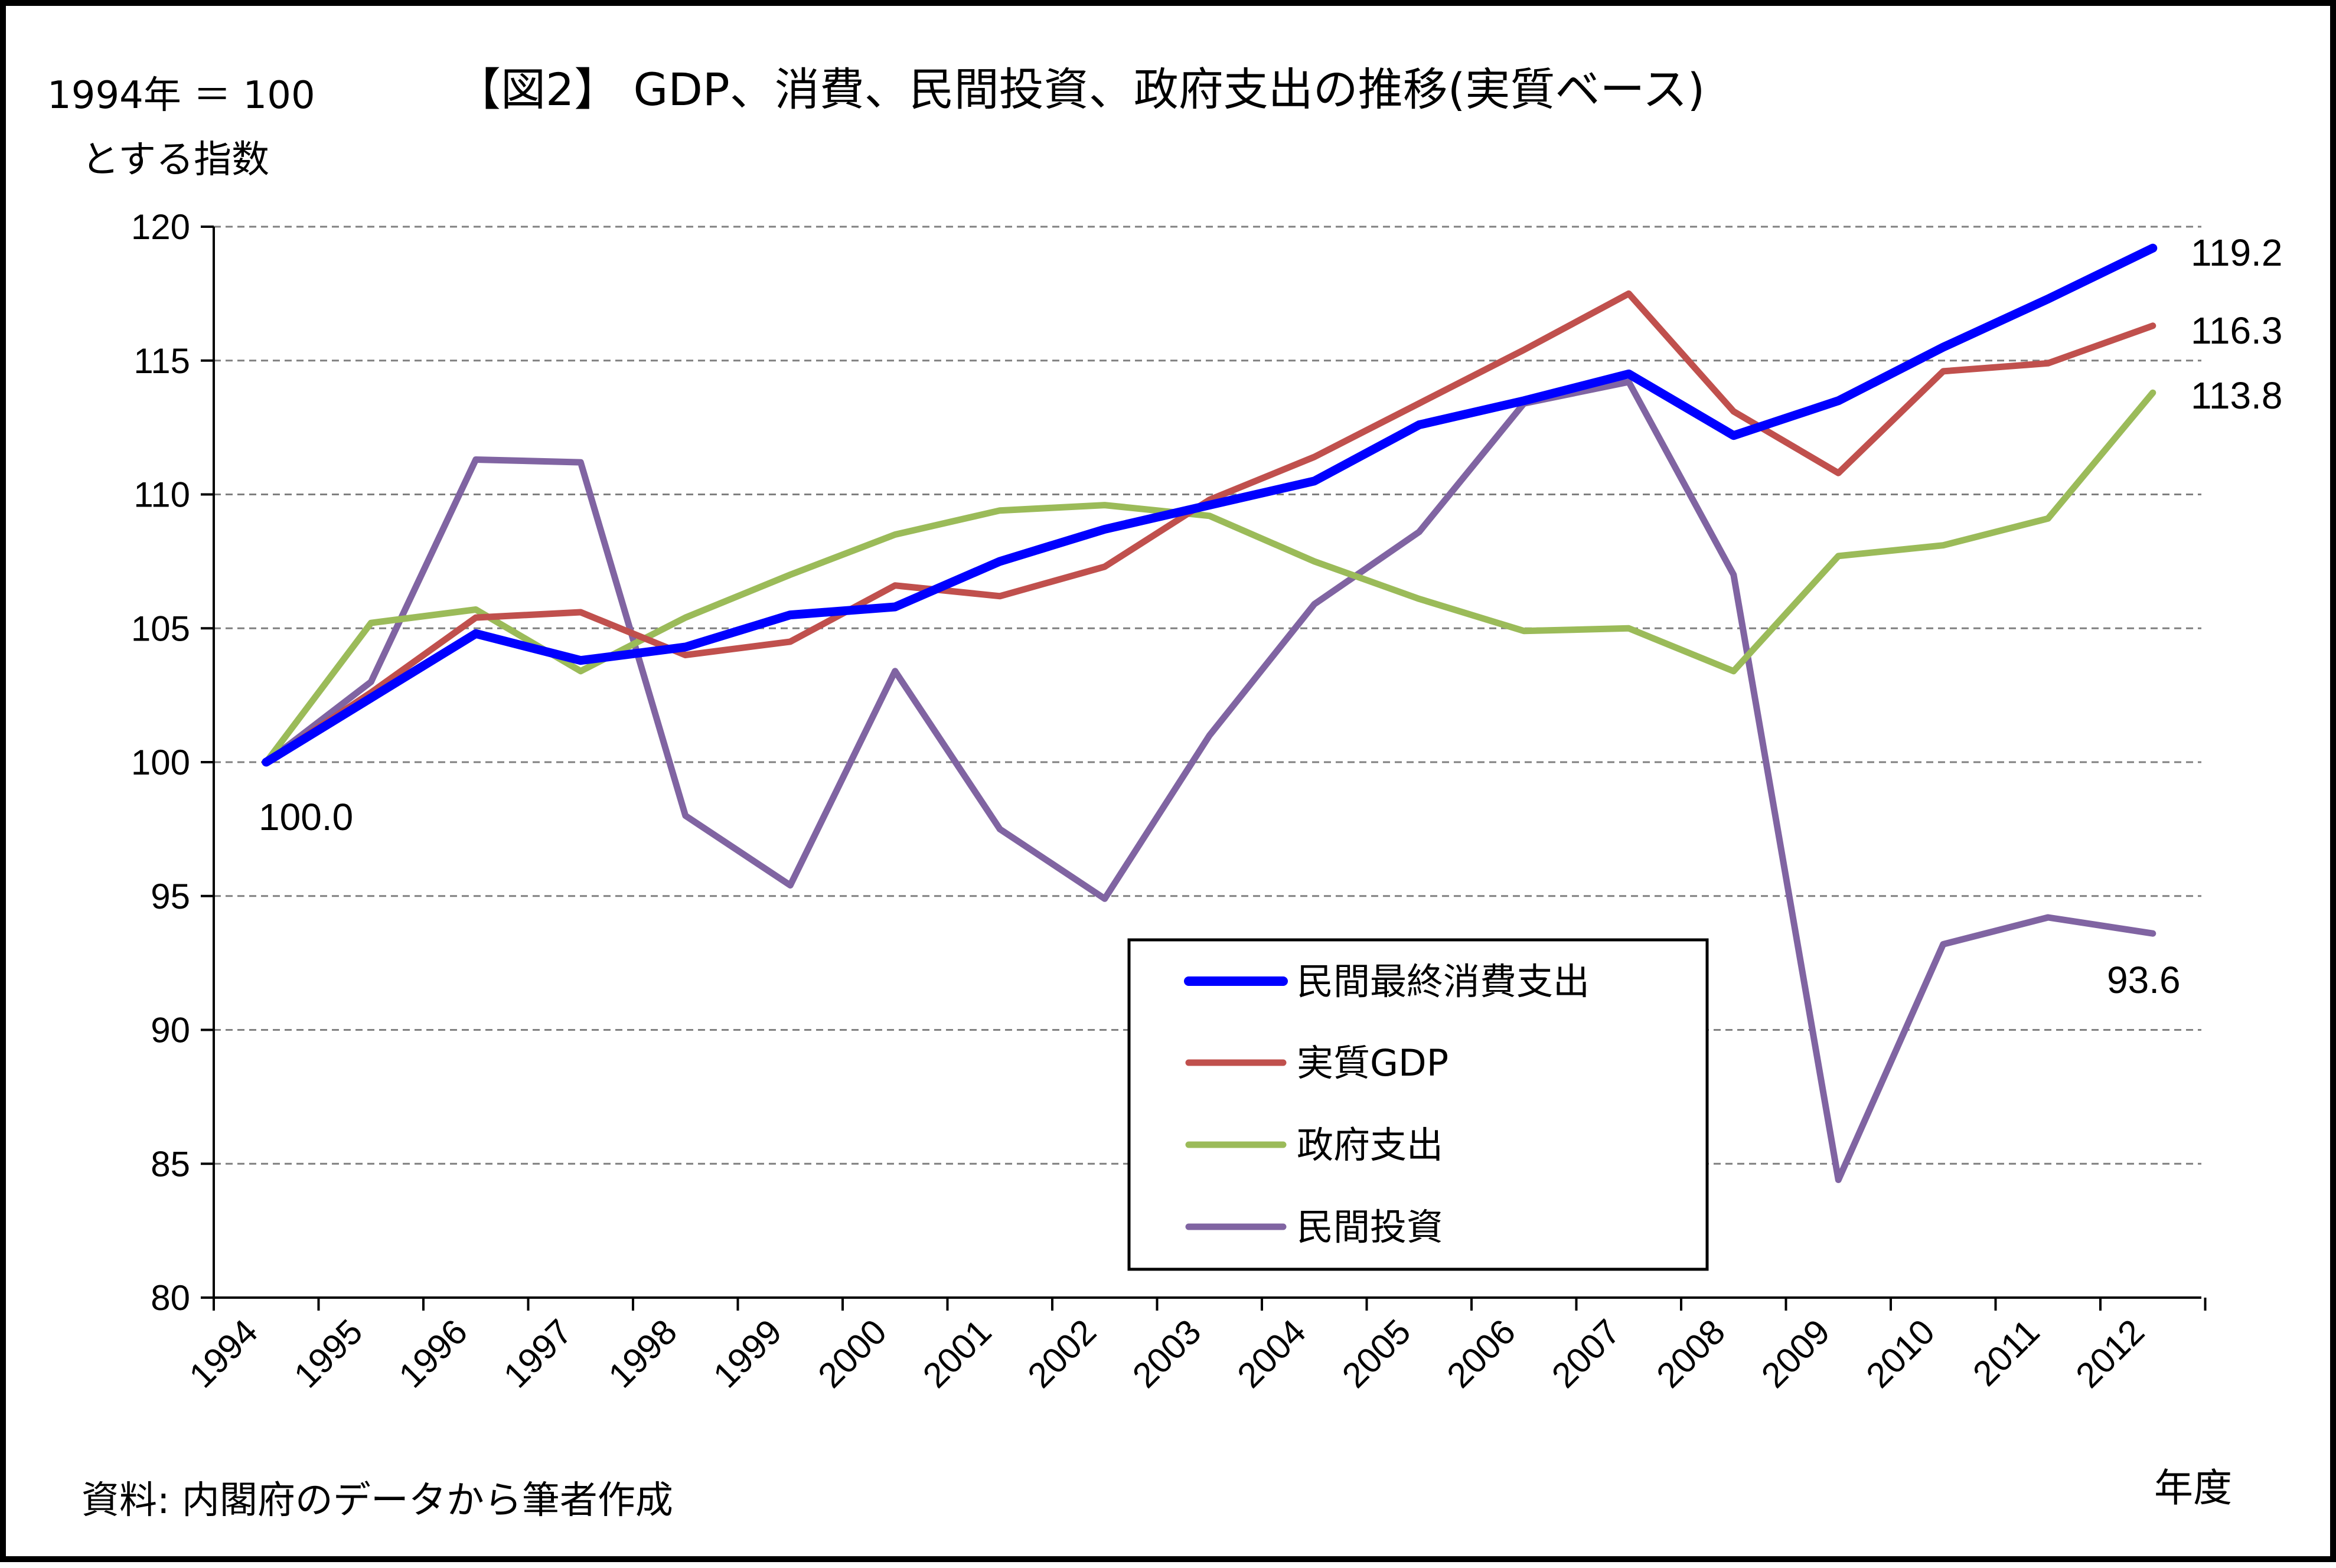 The image size is (2336, 1568). I want to click on x-tick-label: 2008, so click(1691, 1354).